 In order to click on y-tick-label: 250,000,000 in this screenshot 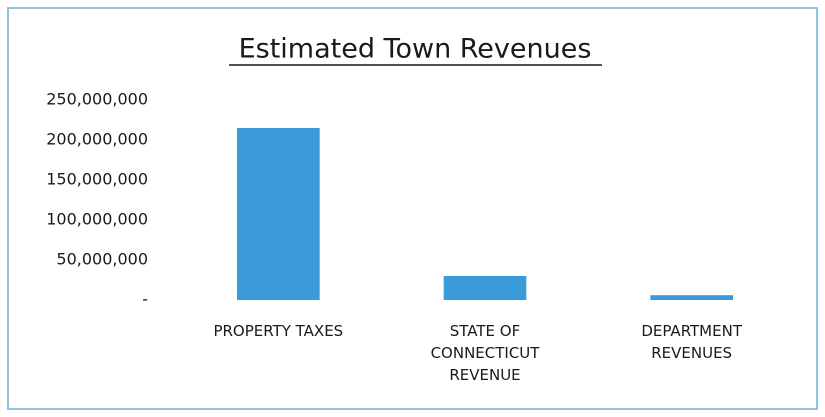, I will do `click(97, 99)`.